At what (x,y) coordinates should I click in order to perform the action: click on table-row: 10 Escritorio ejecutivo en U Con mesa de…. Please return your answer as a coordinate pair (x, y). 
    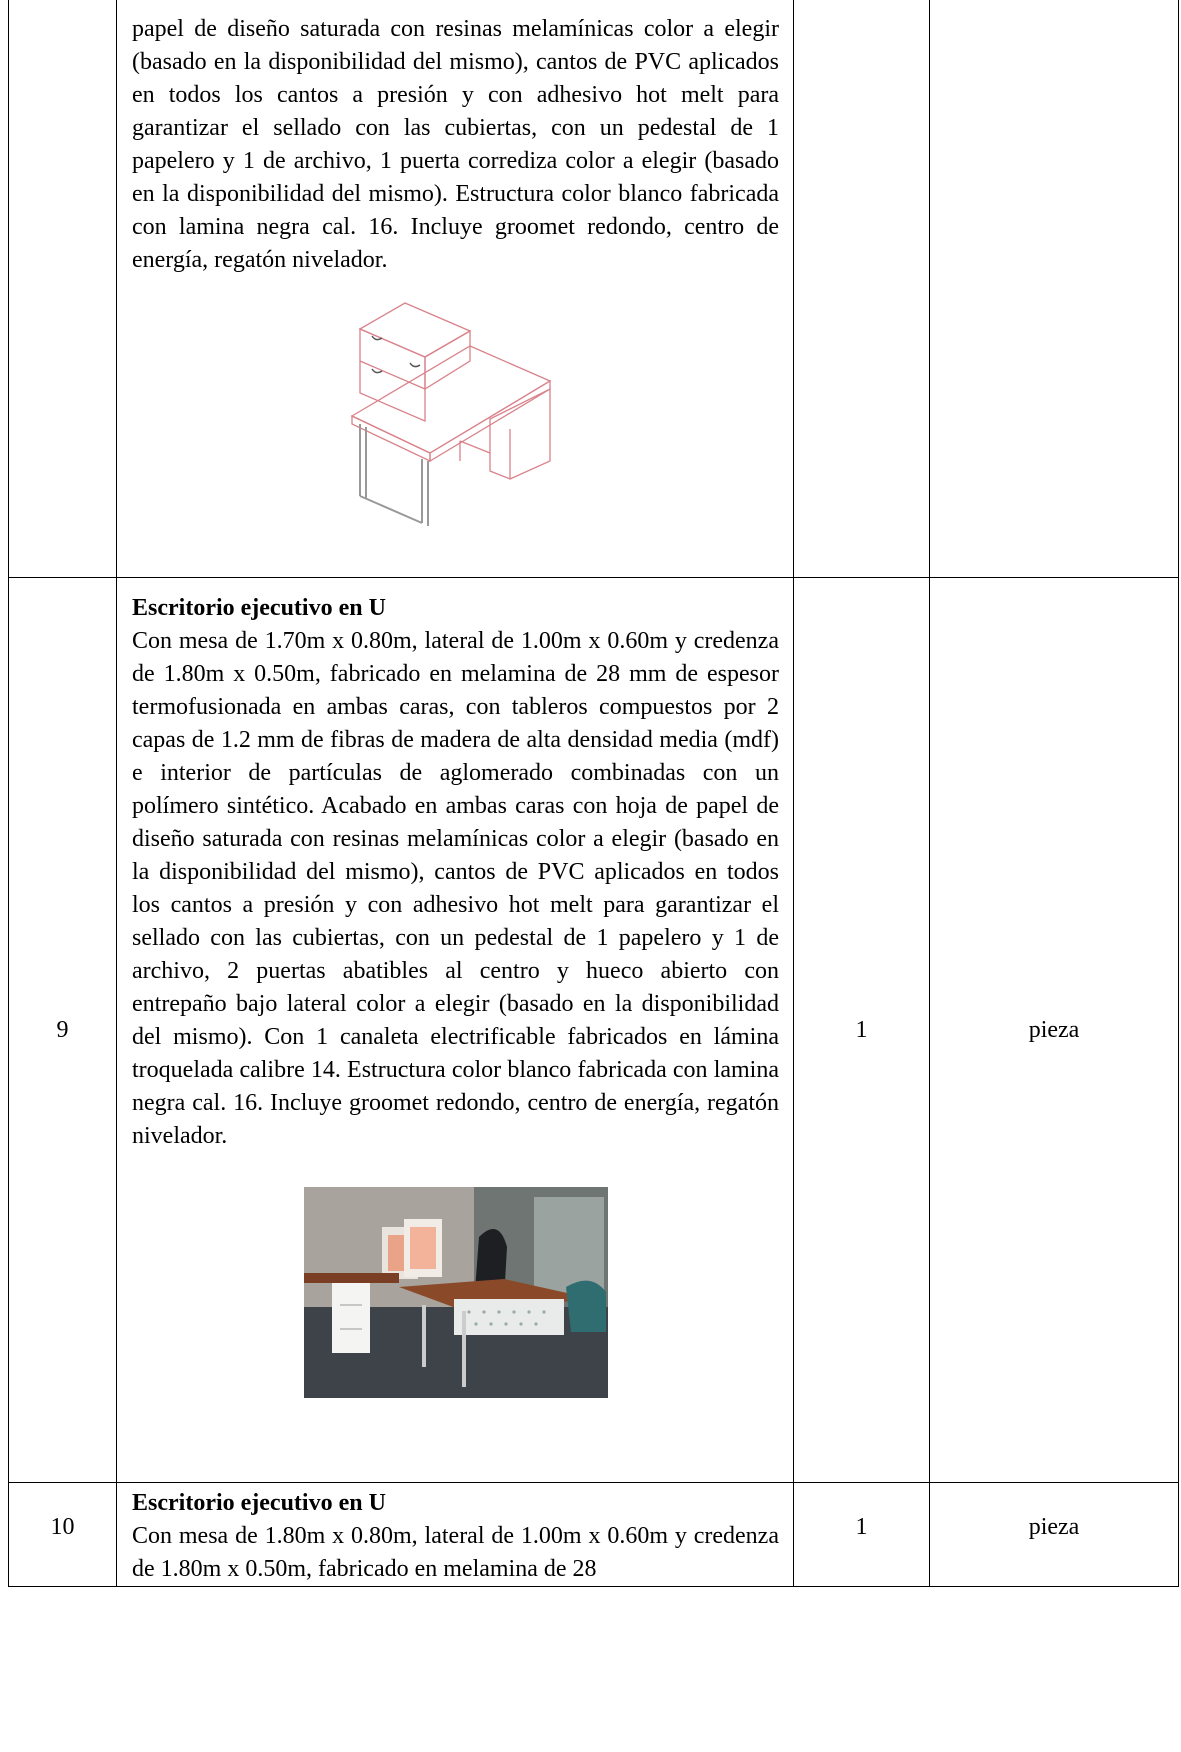
    Looking at the image, I should click on (593, 1534).